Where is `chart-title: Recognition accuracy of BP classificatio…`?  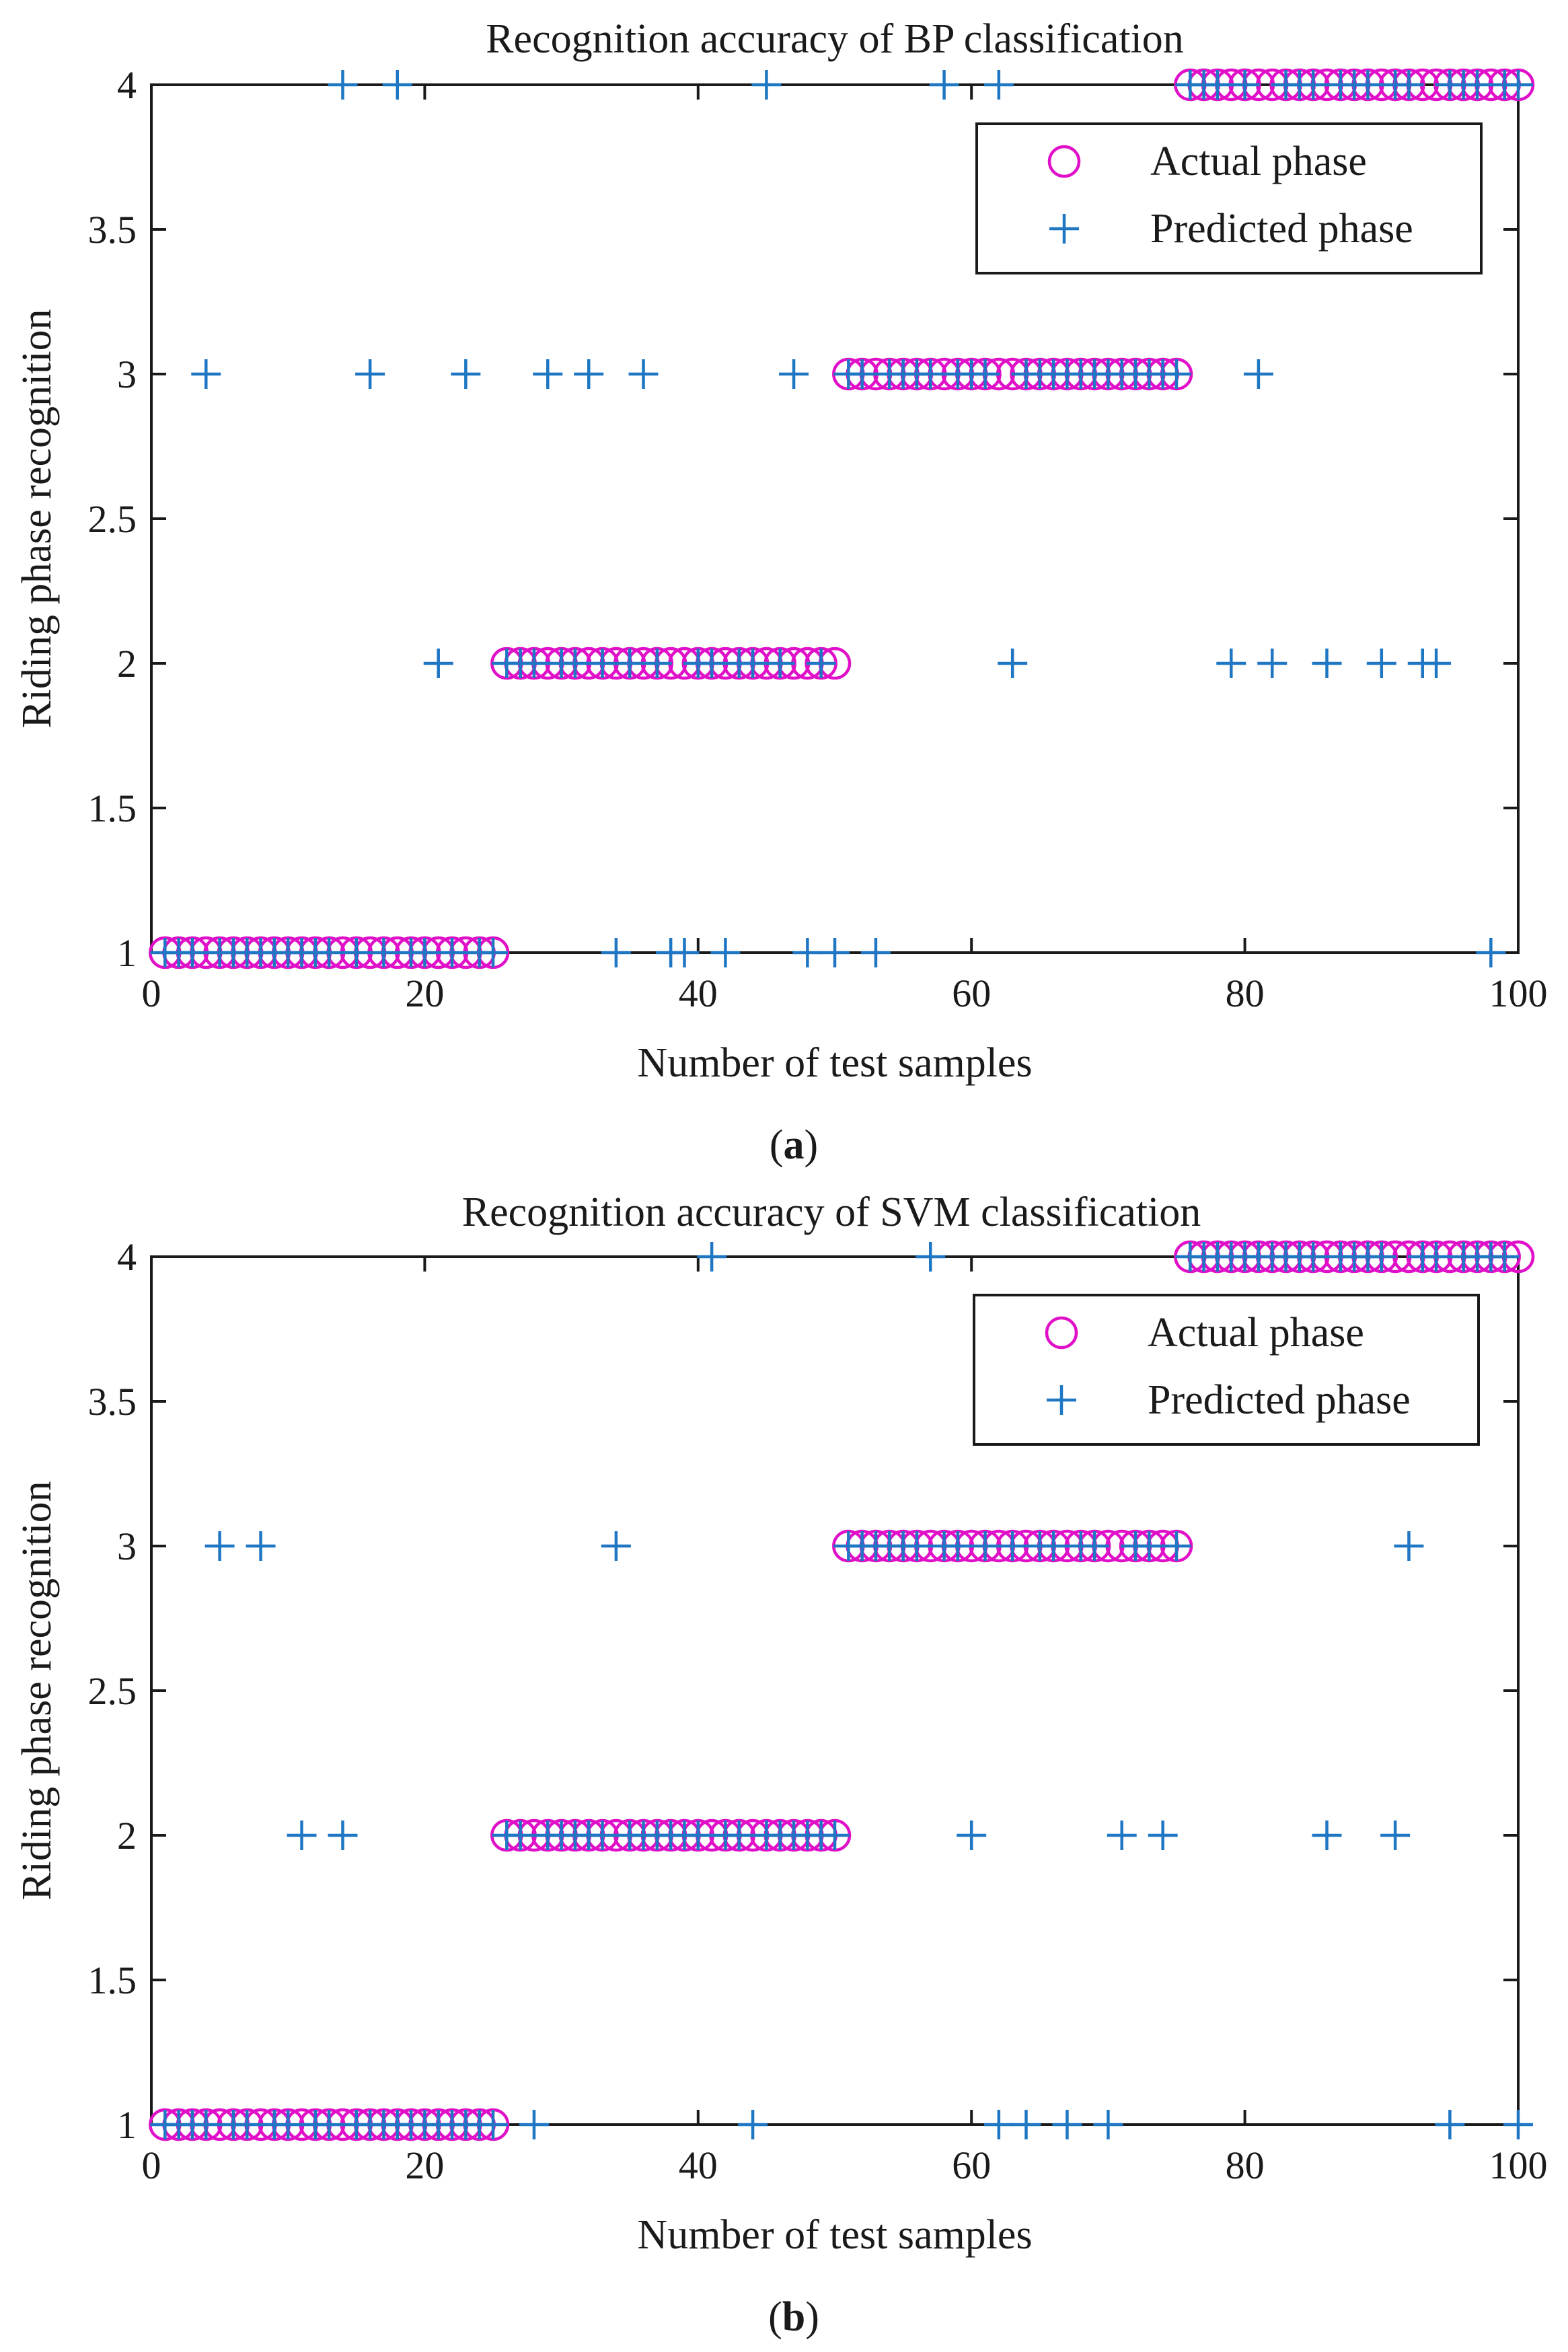
chart-title: Recognition accuracy of BP classificatio… is located at coordinates (835, 39).